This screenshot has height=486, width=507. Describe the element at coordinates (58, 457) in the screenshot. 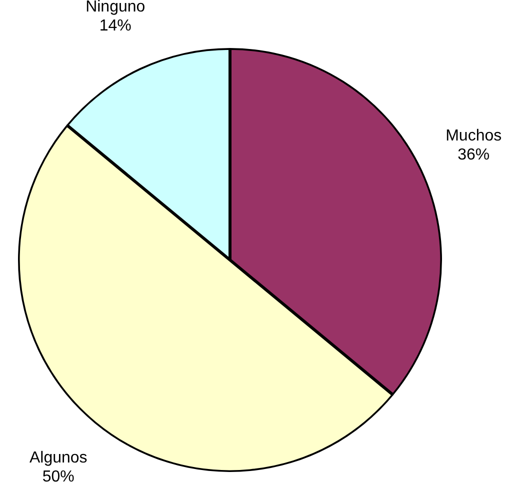

I see `slice-label: Algunos` at that location.